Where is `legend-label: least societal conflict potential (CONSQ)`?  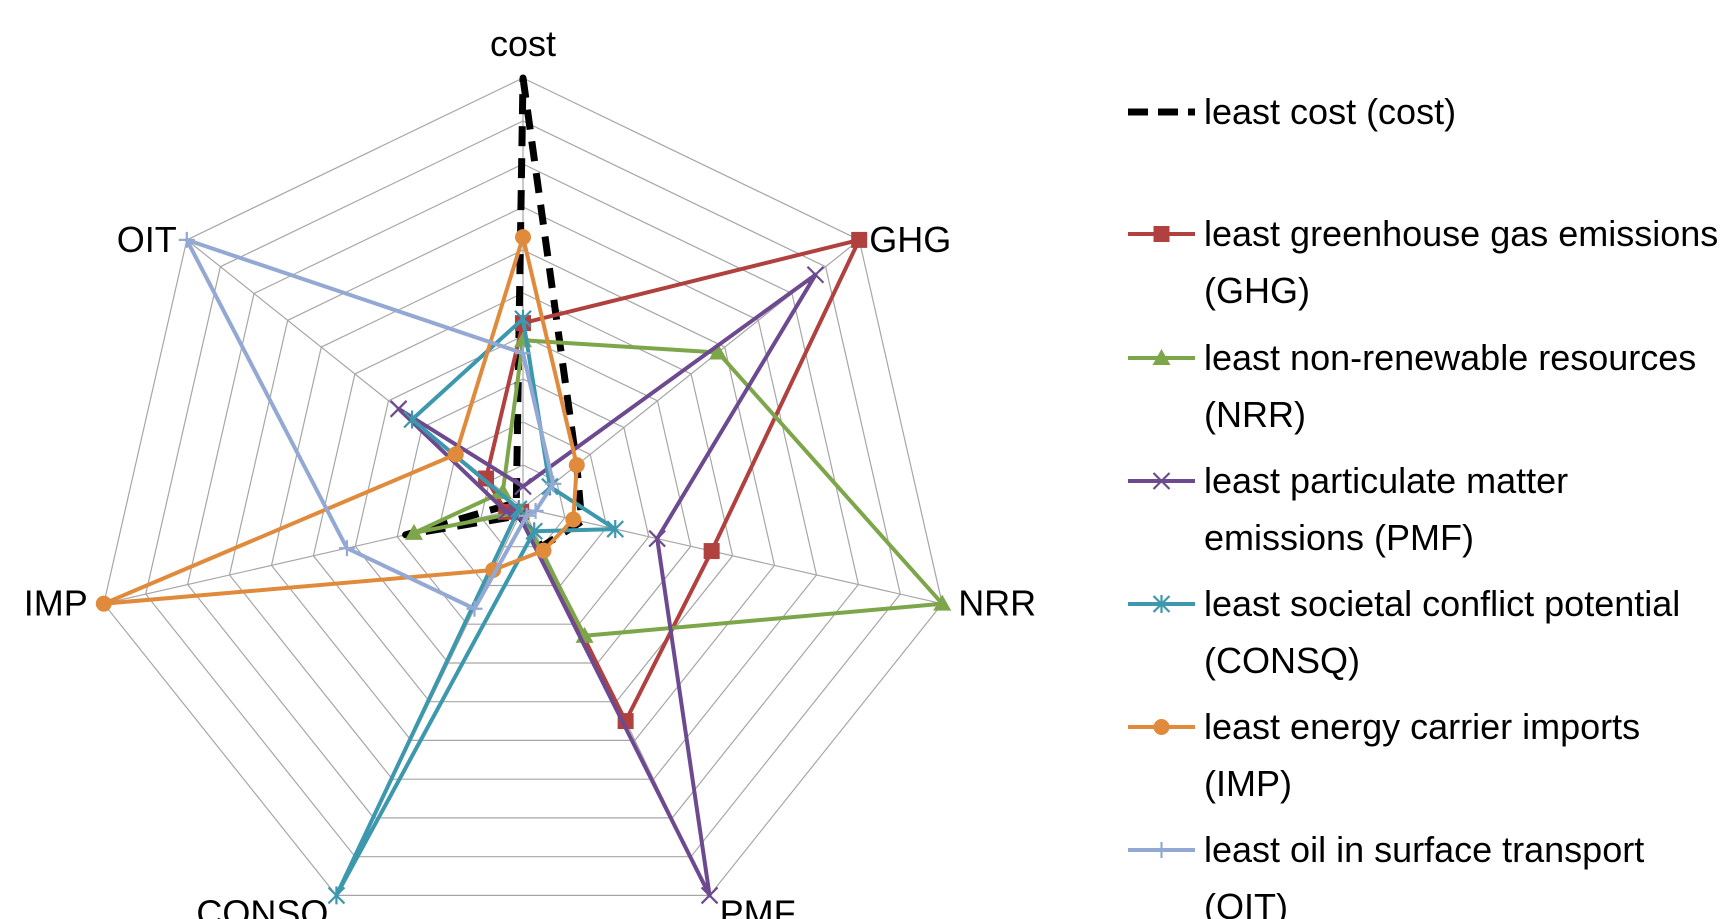
legend-label: least societal conflict potential (CONSQ) is located at coordinates (1442, 632).